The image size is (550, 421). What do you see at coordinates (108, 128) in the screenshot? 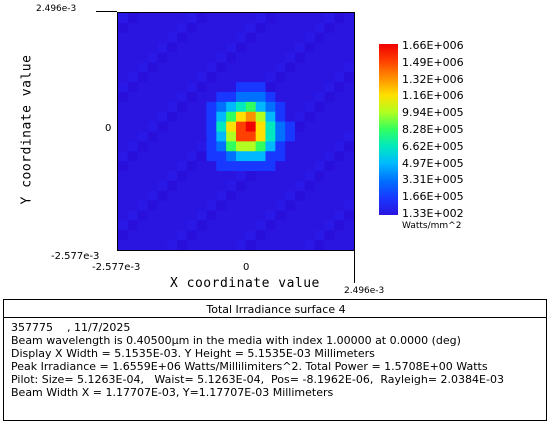
I see `y-mid-tick: 0` at bounding box center [108, 128].